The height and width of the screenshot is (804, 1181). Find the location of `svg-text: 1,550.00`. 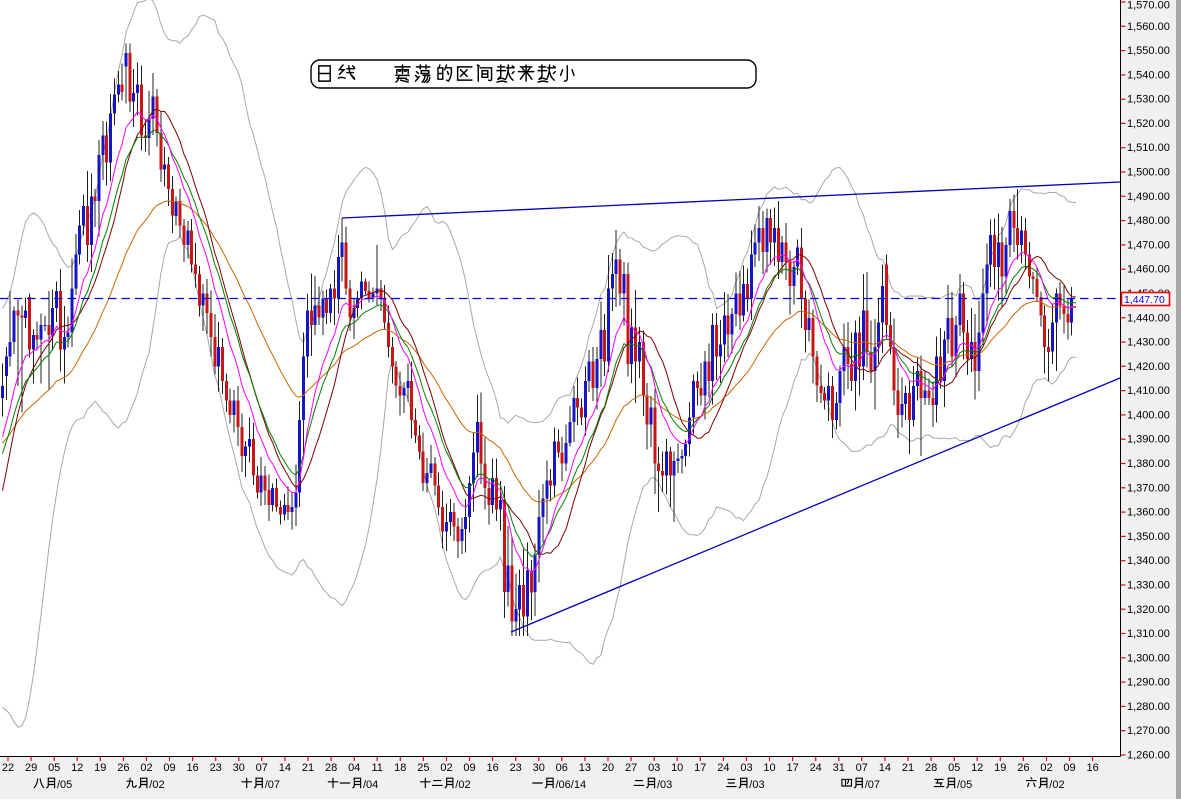

svg-text: 1,550.00 is located at coordinates (1148, 51).